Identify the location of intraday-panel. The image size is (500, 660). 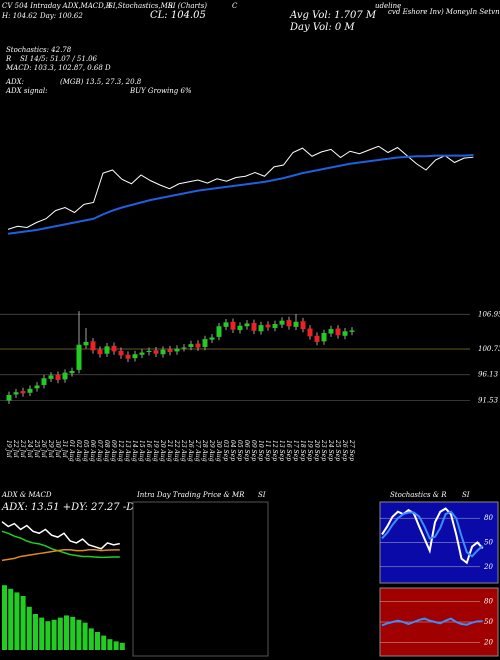
(200, 579).